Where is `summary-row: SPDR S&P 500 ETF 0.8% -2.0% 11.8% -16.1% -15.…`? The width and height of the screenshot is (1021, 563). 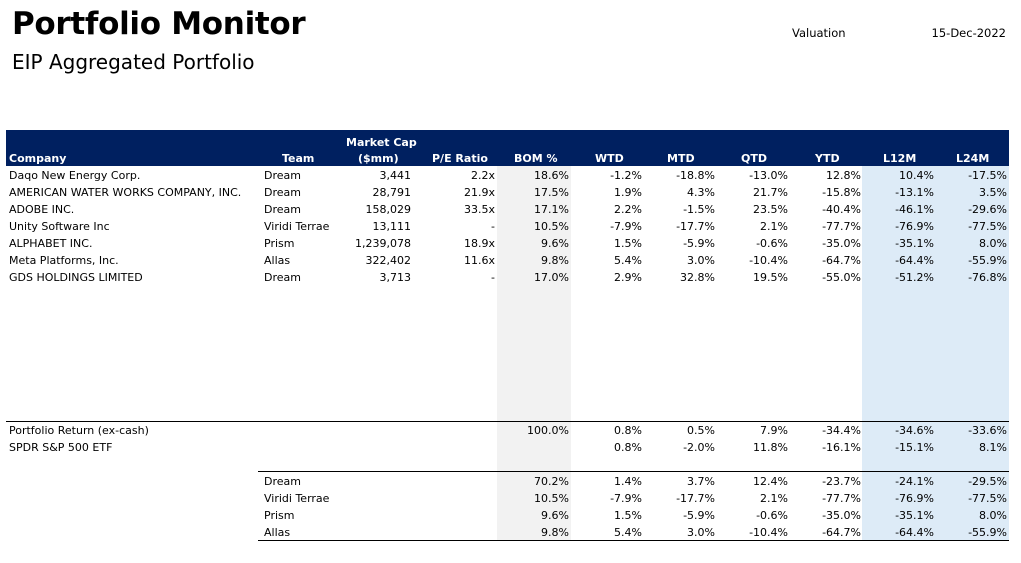 summary-row: SPDR S&P 500 ETF 0.8% -2.0% 11.8% -16.1% -15.… is located at coordinates (510, 447).